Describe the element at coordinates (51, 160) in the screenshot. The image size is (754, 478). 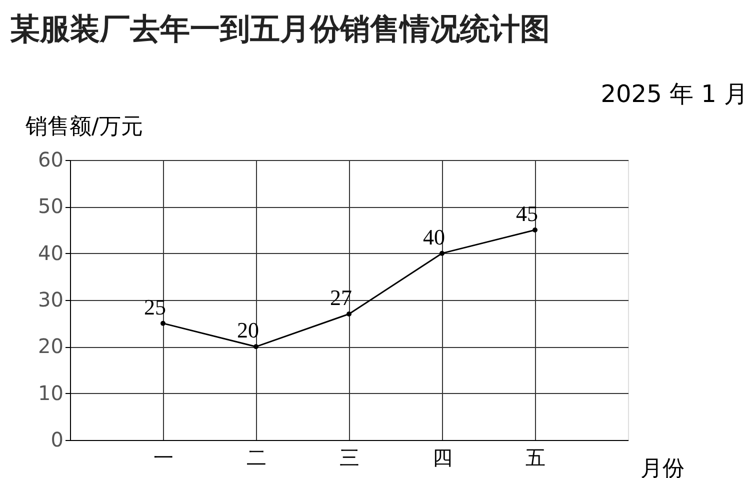
I see `y-tick-label: 60` at that location.